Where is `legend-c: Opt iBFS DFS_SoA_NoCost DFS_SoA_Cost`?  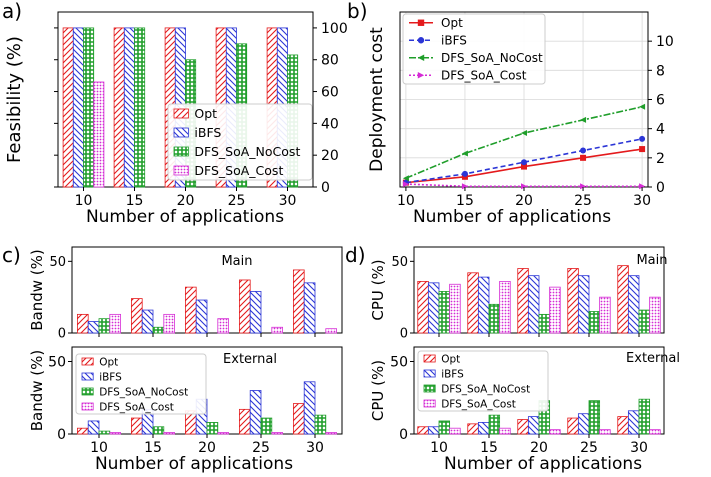
legend-c: Opt iBFS DFS_SoA_NoCost DFS_SoA_Cost is located at coordinates (141, 384).